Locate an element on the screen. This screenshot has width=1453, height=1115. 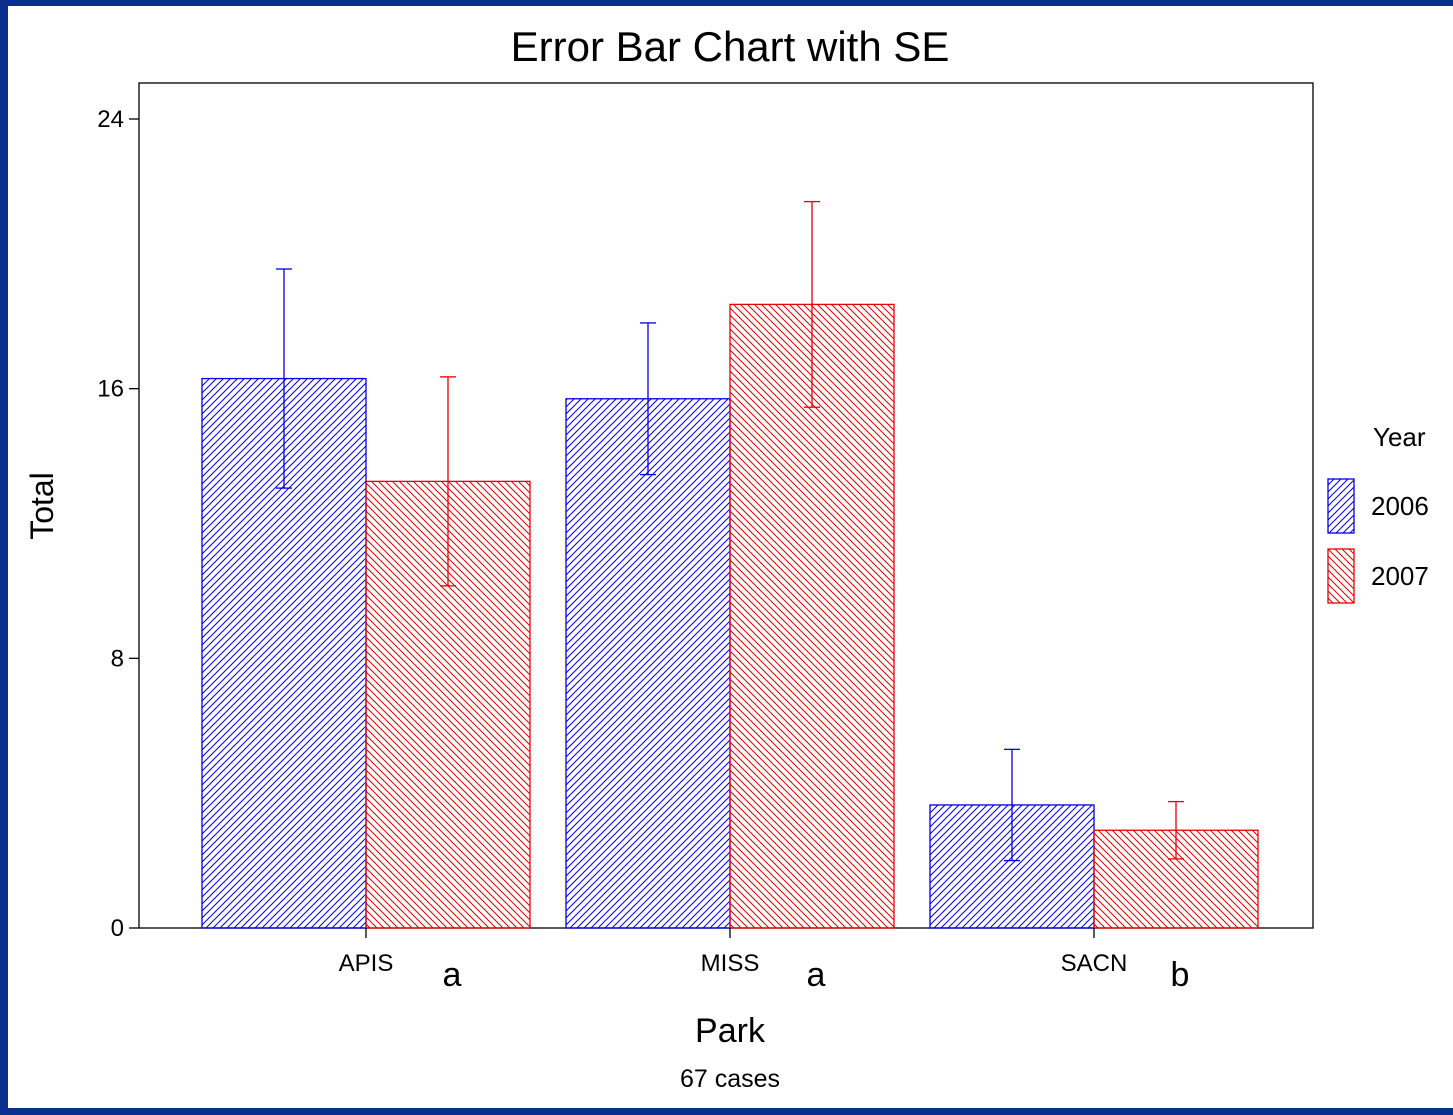
x-tick-label-sacn: SACN is located at coordinates (1094, 963).